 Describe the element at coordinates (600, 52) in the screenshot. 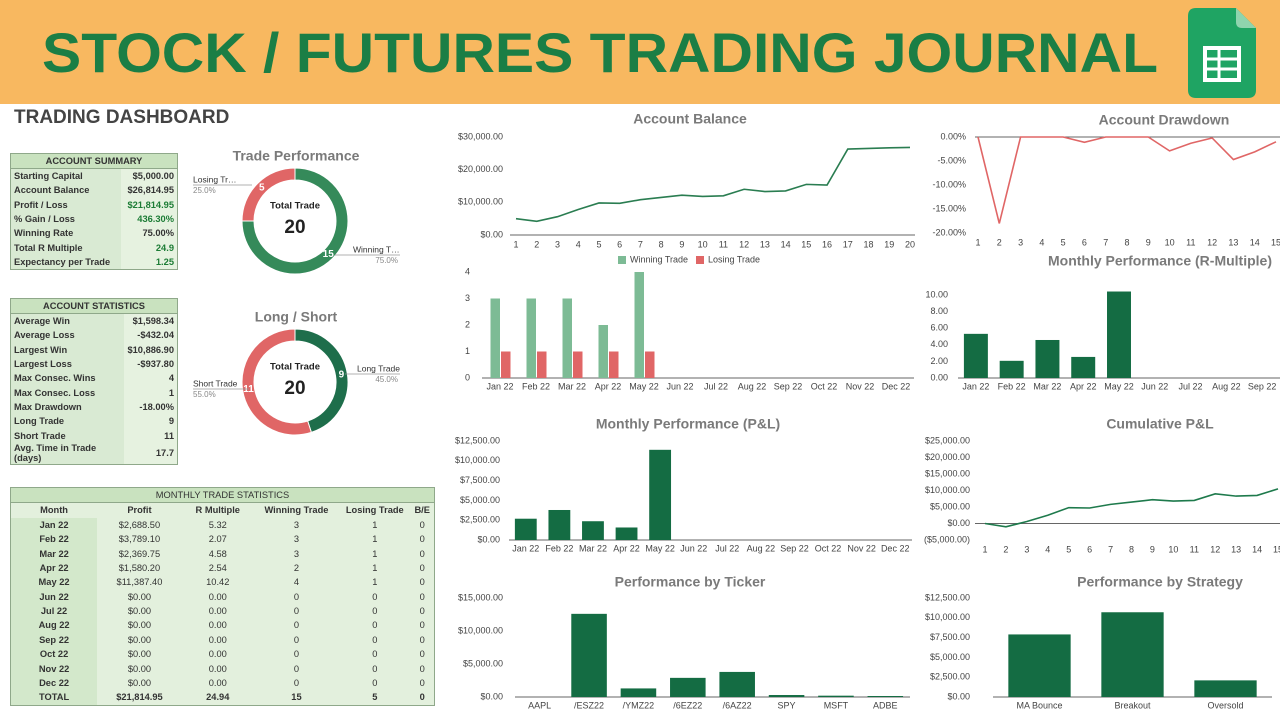

I see `page-title: STOCK / FUTURES TRADING JOURNAL` at that location.